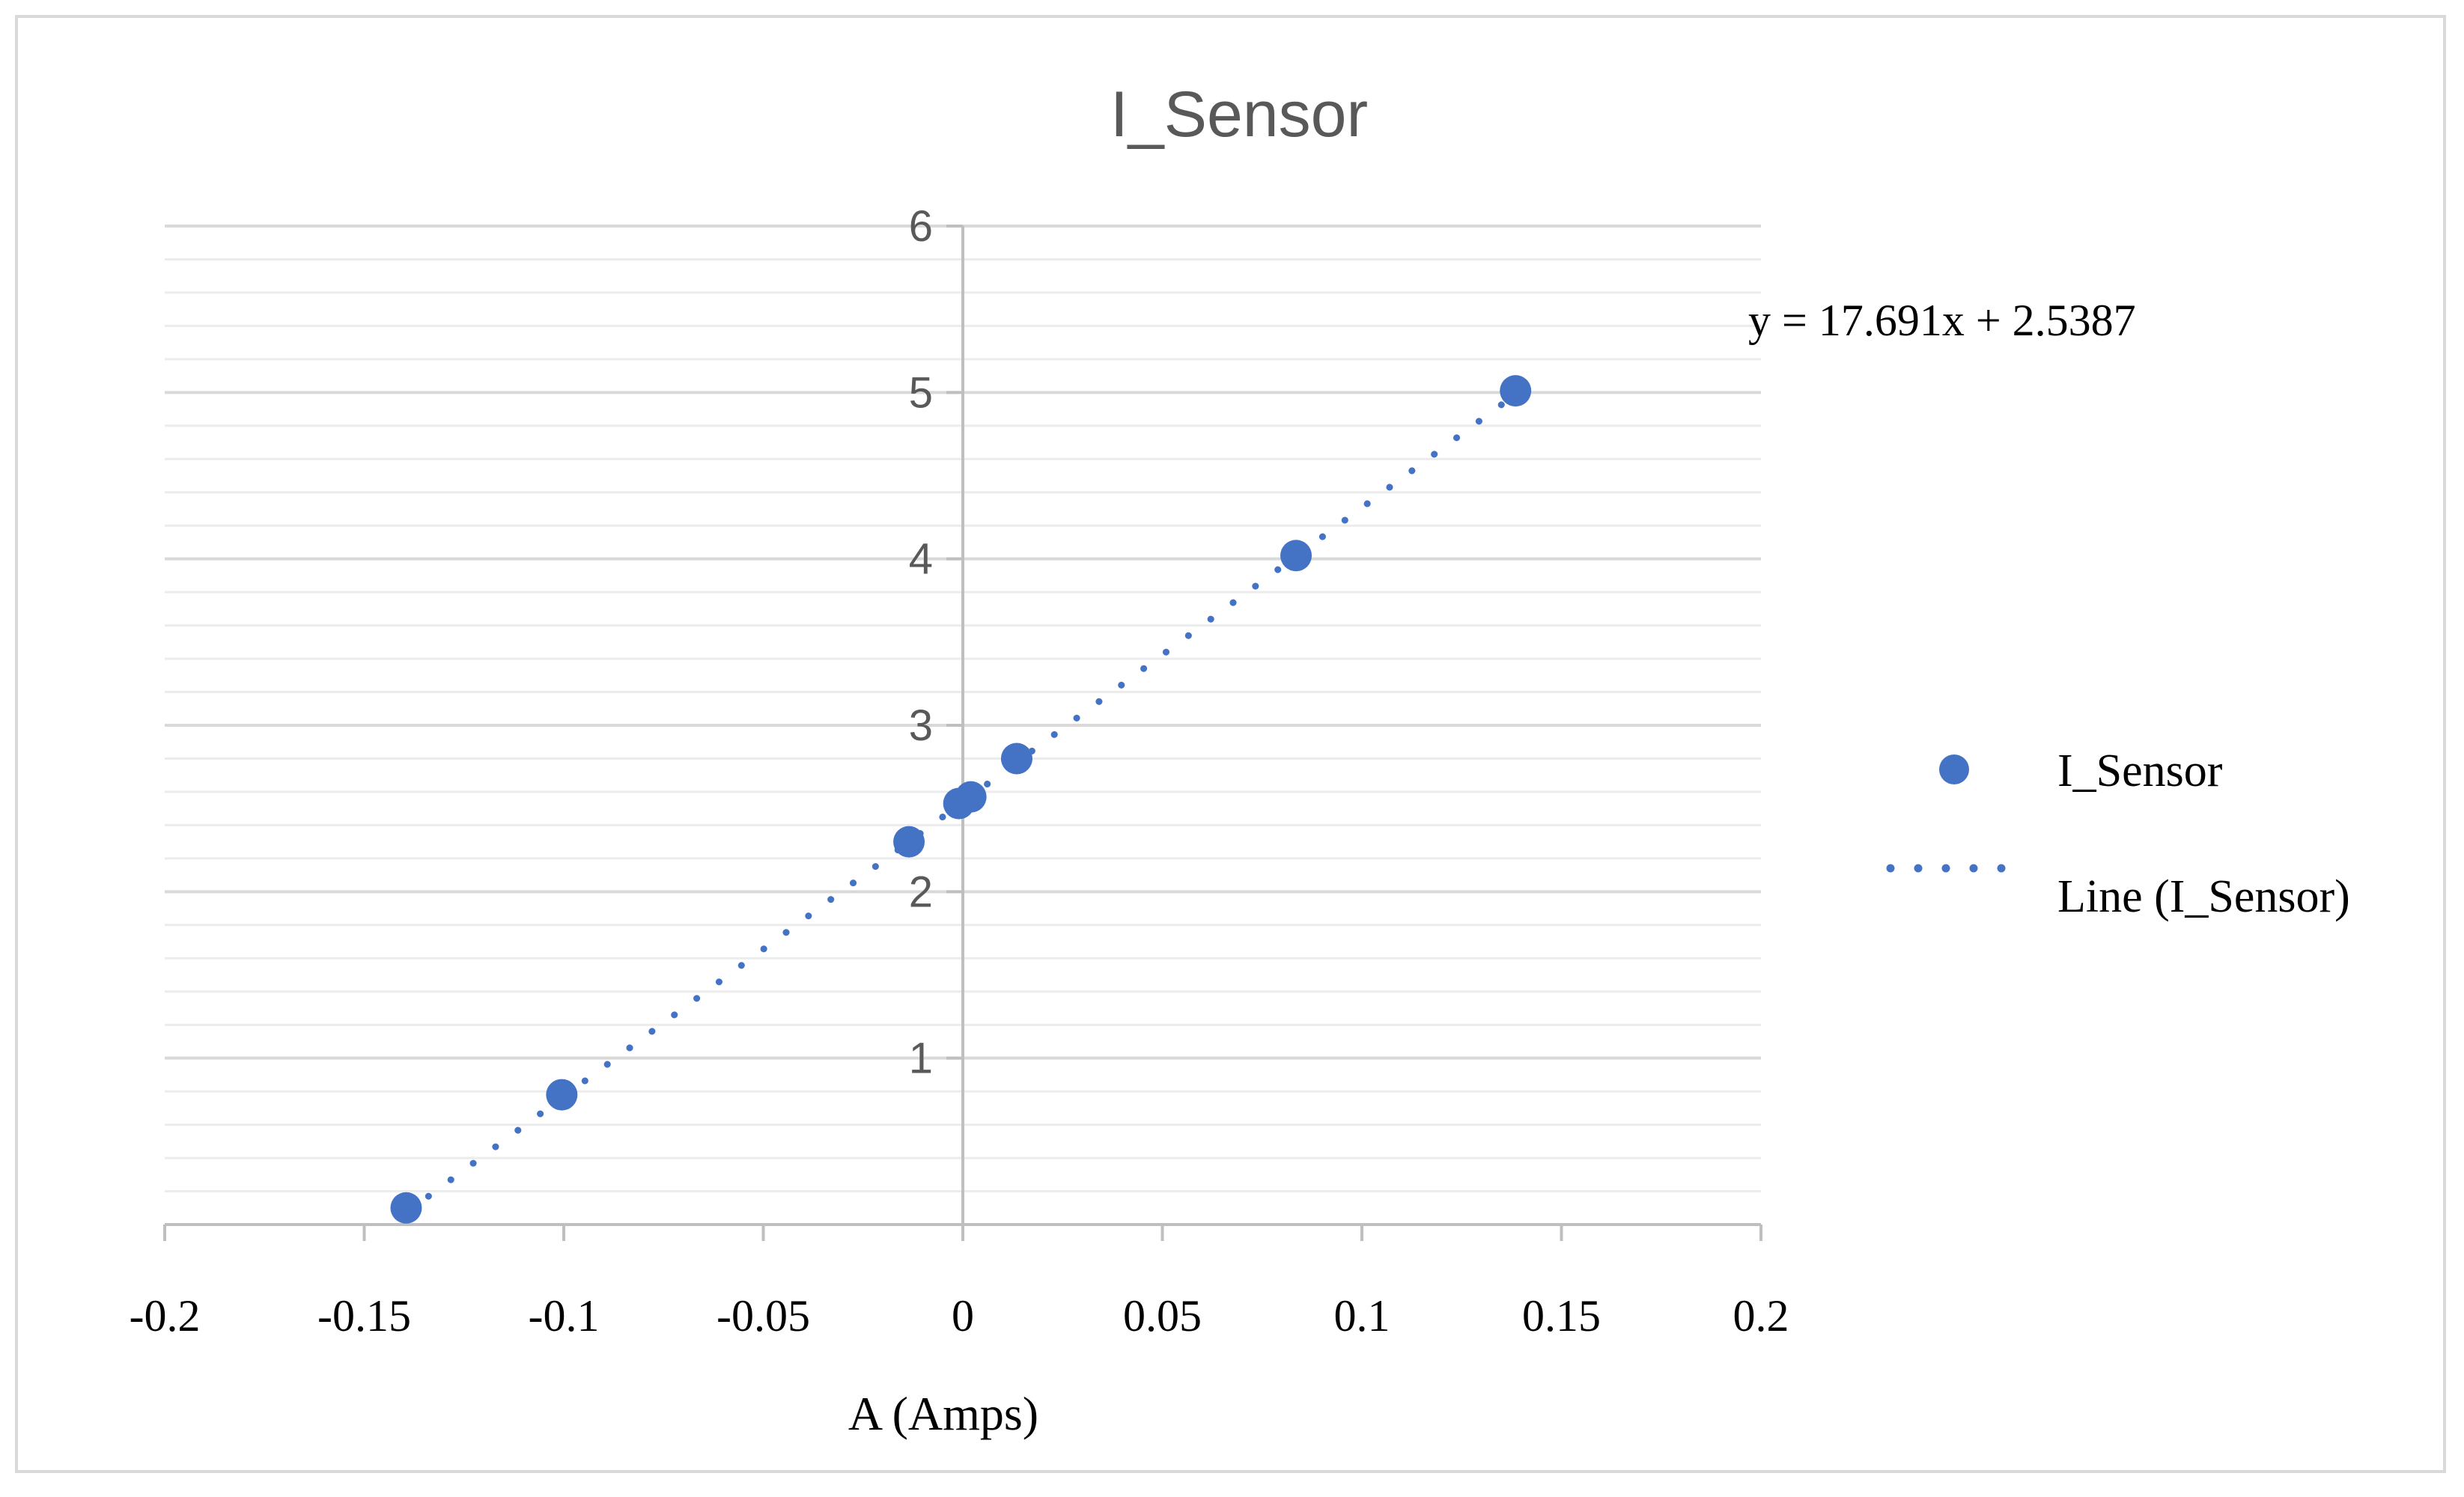 This screenshot has height=1497, width=2464. Describe the element at coordinates (921, 892) in the screenshot. I see `y-tick-label: 2` at that location.